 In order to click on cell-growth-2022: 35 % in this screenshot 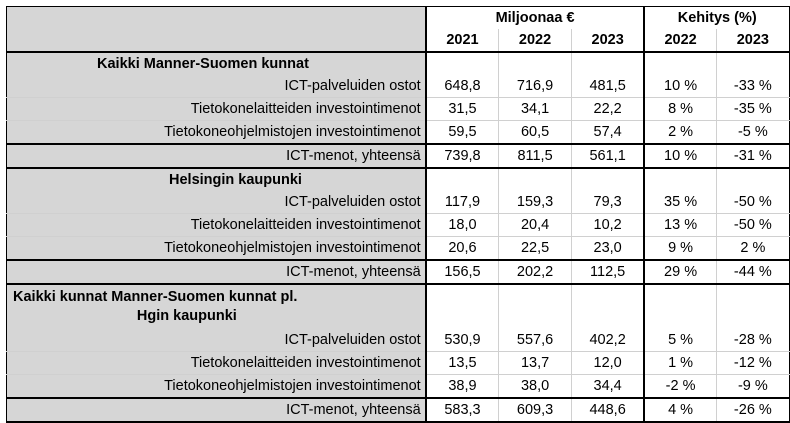, I will do `click(680, 202)`.